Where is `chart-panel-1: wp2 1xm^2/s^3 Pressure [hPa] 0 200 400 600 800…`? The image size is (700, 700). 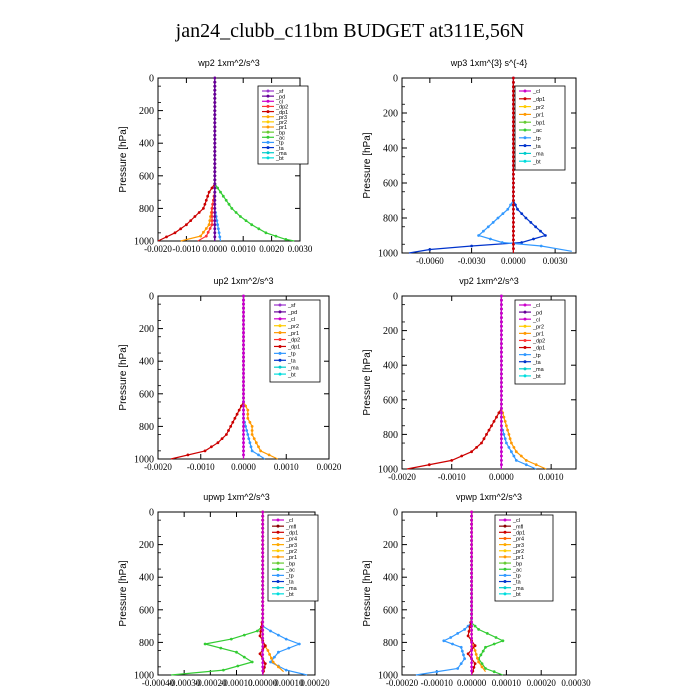
chart-panel-1: wp2 1xm^2/s^3 Pressure [hPa] 0 200 400 600 800… is located at coordinates (215, 156).